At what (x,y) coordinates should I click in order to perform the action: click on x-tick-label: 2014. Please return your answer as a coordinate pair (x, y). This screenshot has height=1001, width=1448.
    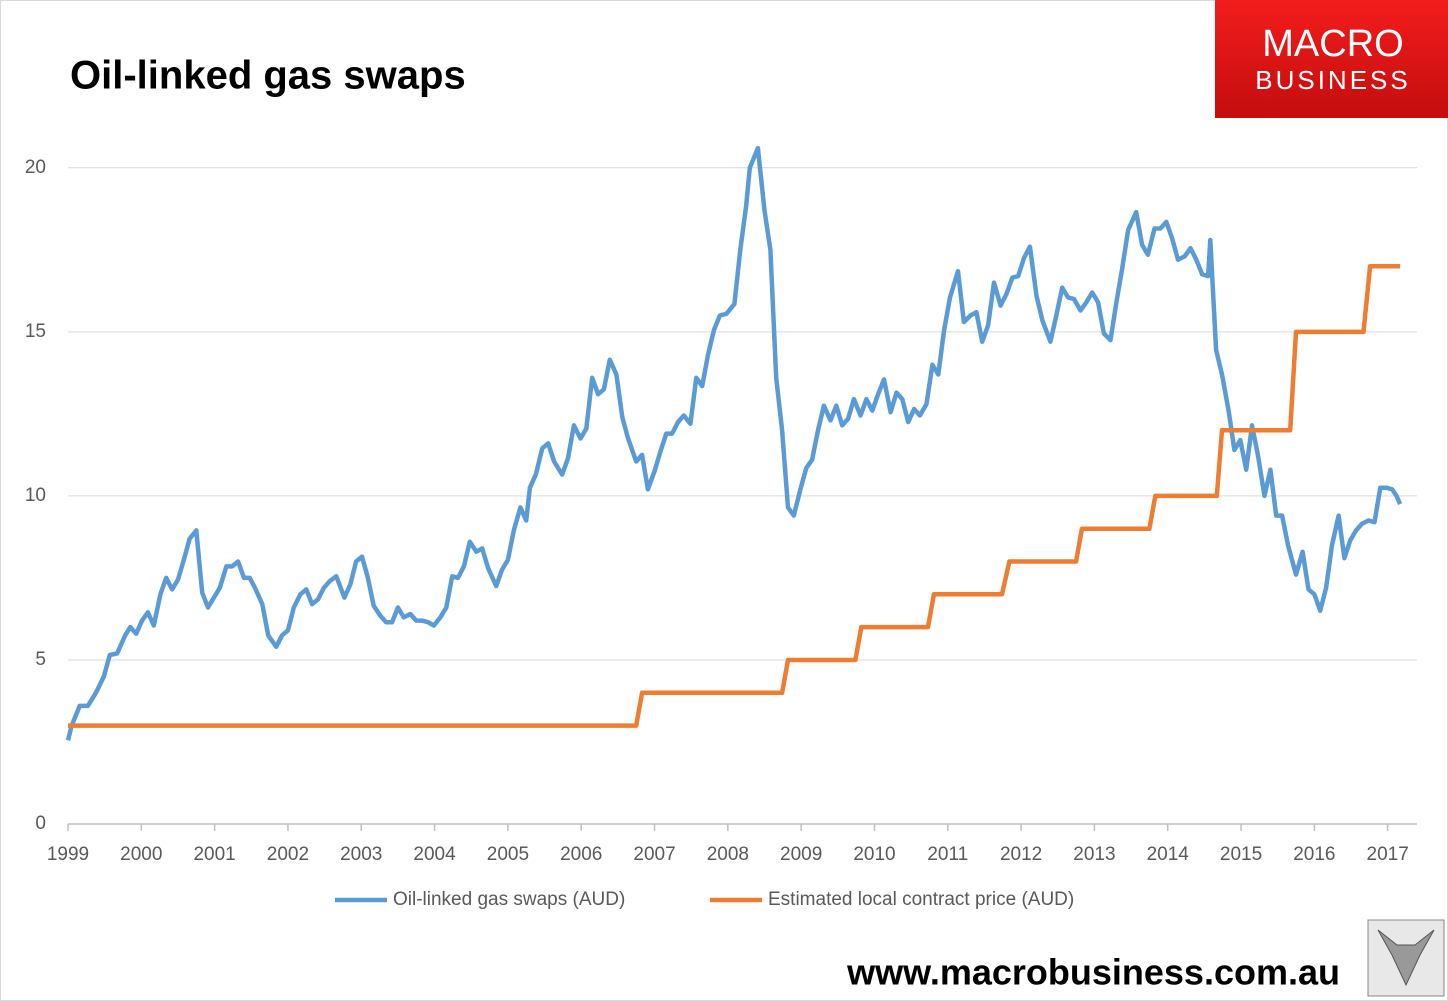
    Looking at the image, I should click on (1168, 854).